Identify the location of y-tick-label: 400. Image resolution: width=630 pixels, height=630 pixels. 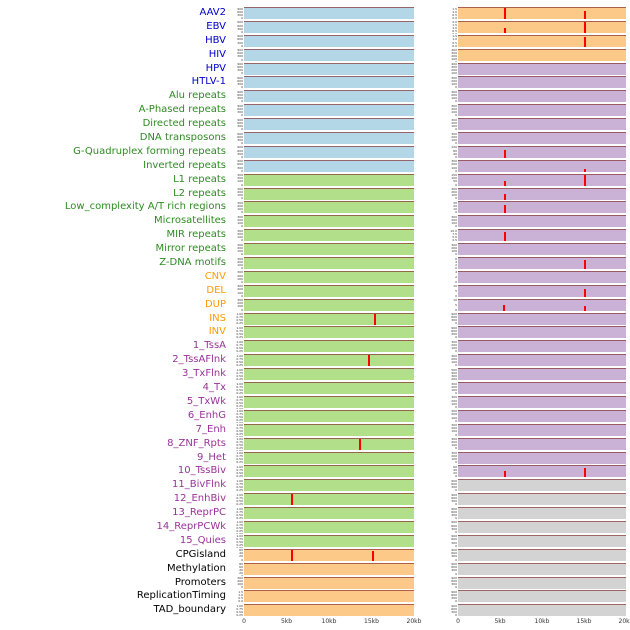
(454, 50).